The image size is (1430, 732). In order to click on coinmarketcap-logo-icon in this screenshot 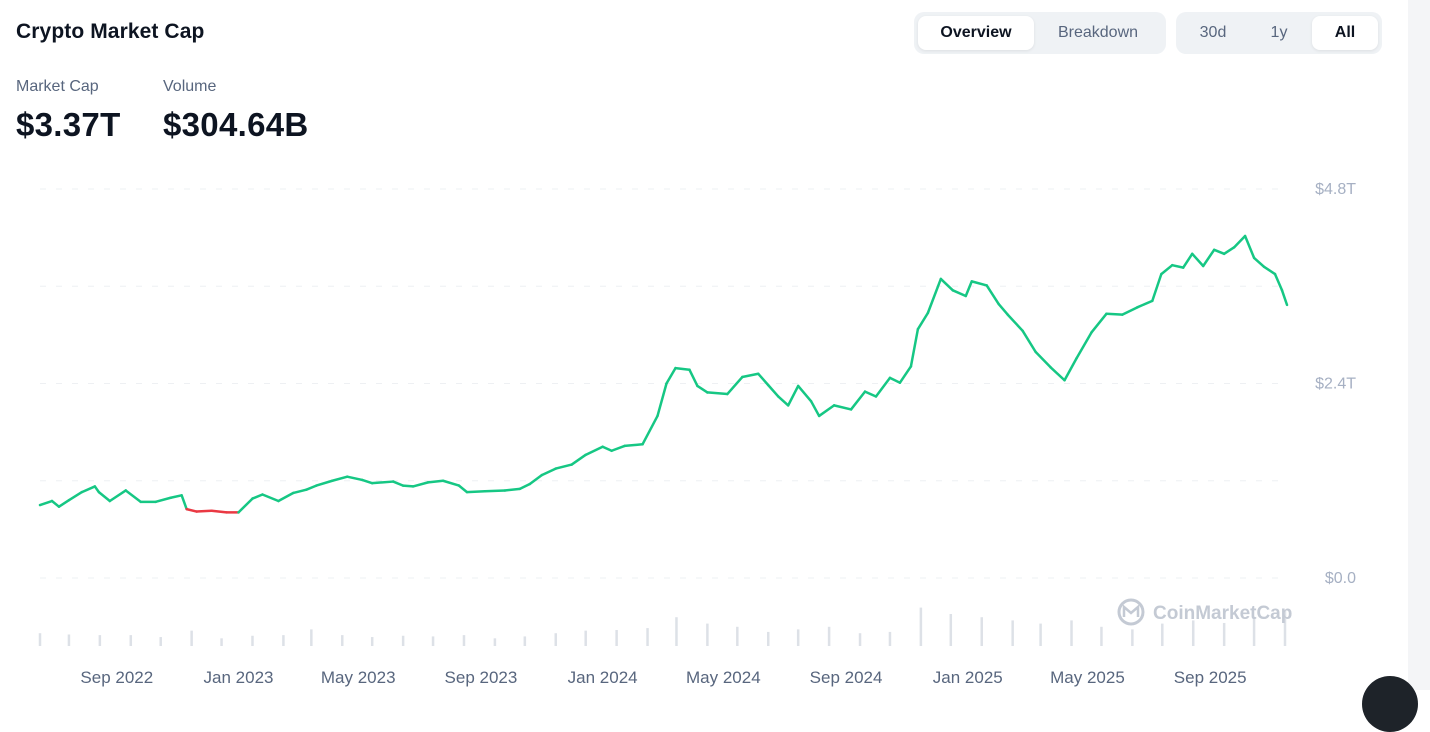, I will do `click(1131, 612)`.